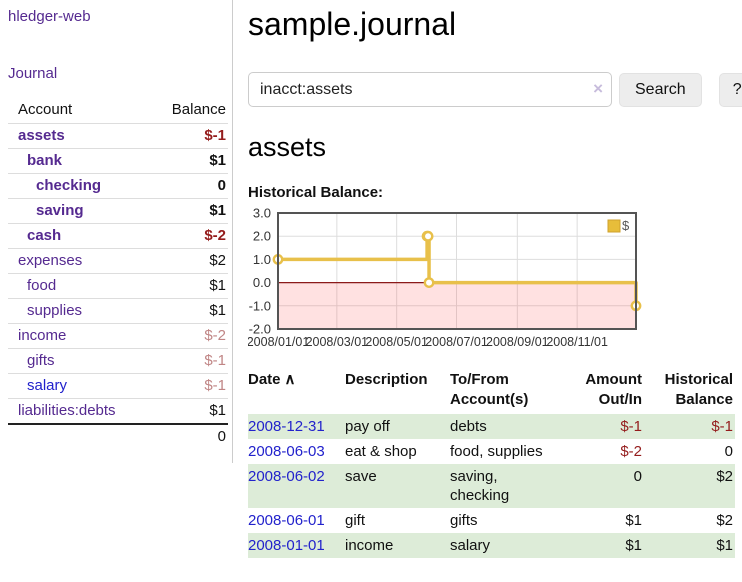 The width and height of the screenshot is (742, 582). I want to click on x-axis-tick-label: 2008/09/01, so click(517, 342).